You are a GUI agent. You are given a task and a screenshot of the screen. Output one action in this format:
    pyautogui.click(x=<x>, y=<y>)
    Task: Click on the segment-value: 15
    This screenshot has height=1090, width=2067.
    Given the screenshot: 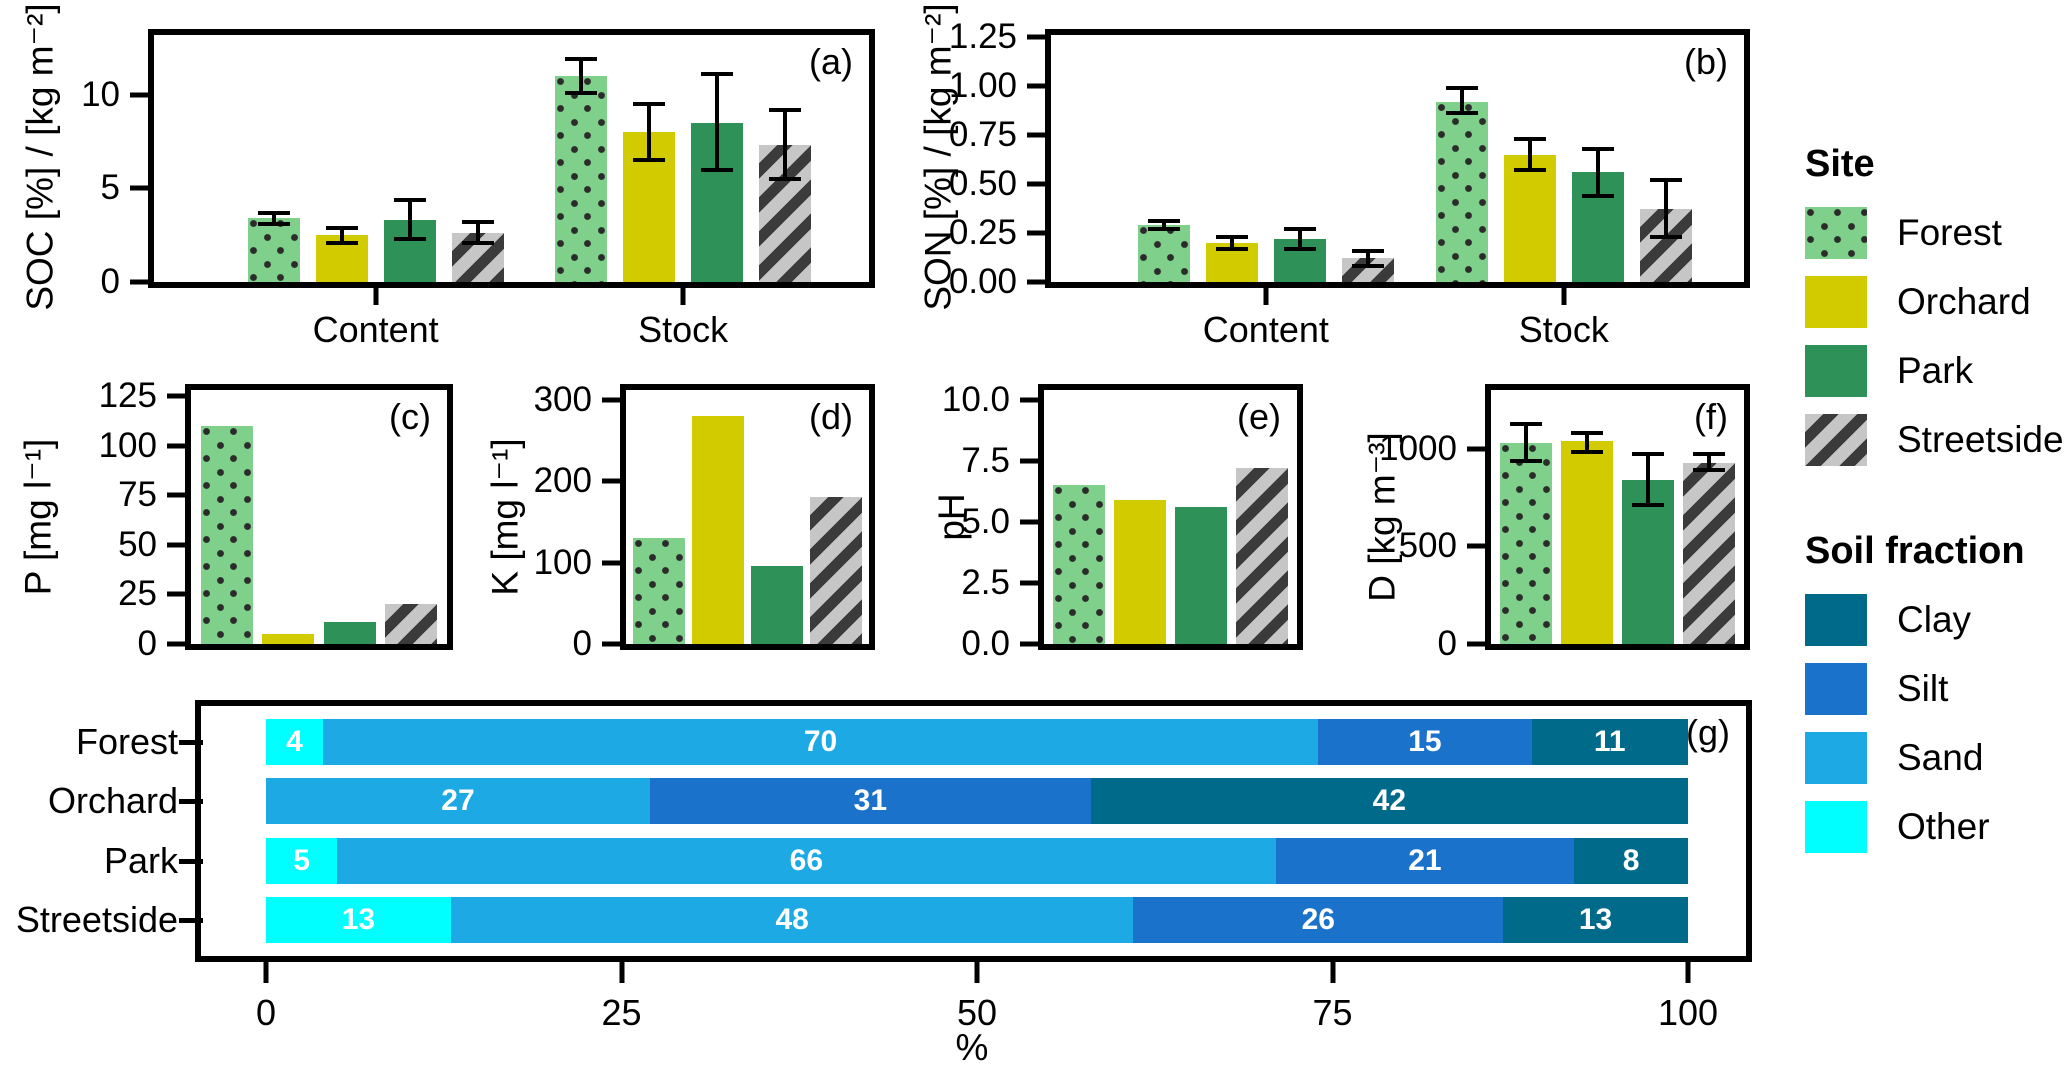 What is the action you would take?
    pyautogui.click(x=1425, y=742)
    